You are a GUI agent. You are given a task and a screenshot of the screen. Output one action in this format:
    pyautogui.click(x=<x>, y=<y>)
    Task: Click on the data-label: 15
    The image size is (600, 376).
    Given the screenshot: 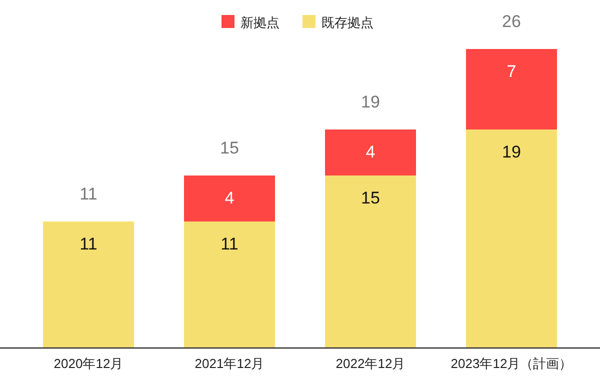 What is the action you would take?
    pyautogui.click(x=370, y=198)
    